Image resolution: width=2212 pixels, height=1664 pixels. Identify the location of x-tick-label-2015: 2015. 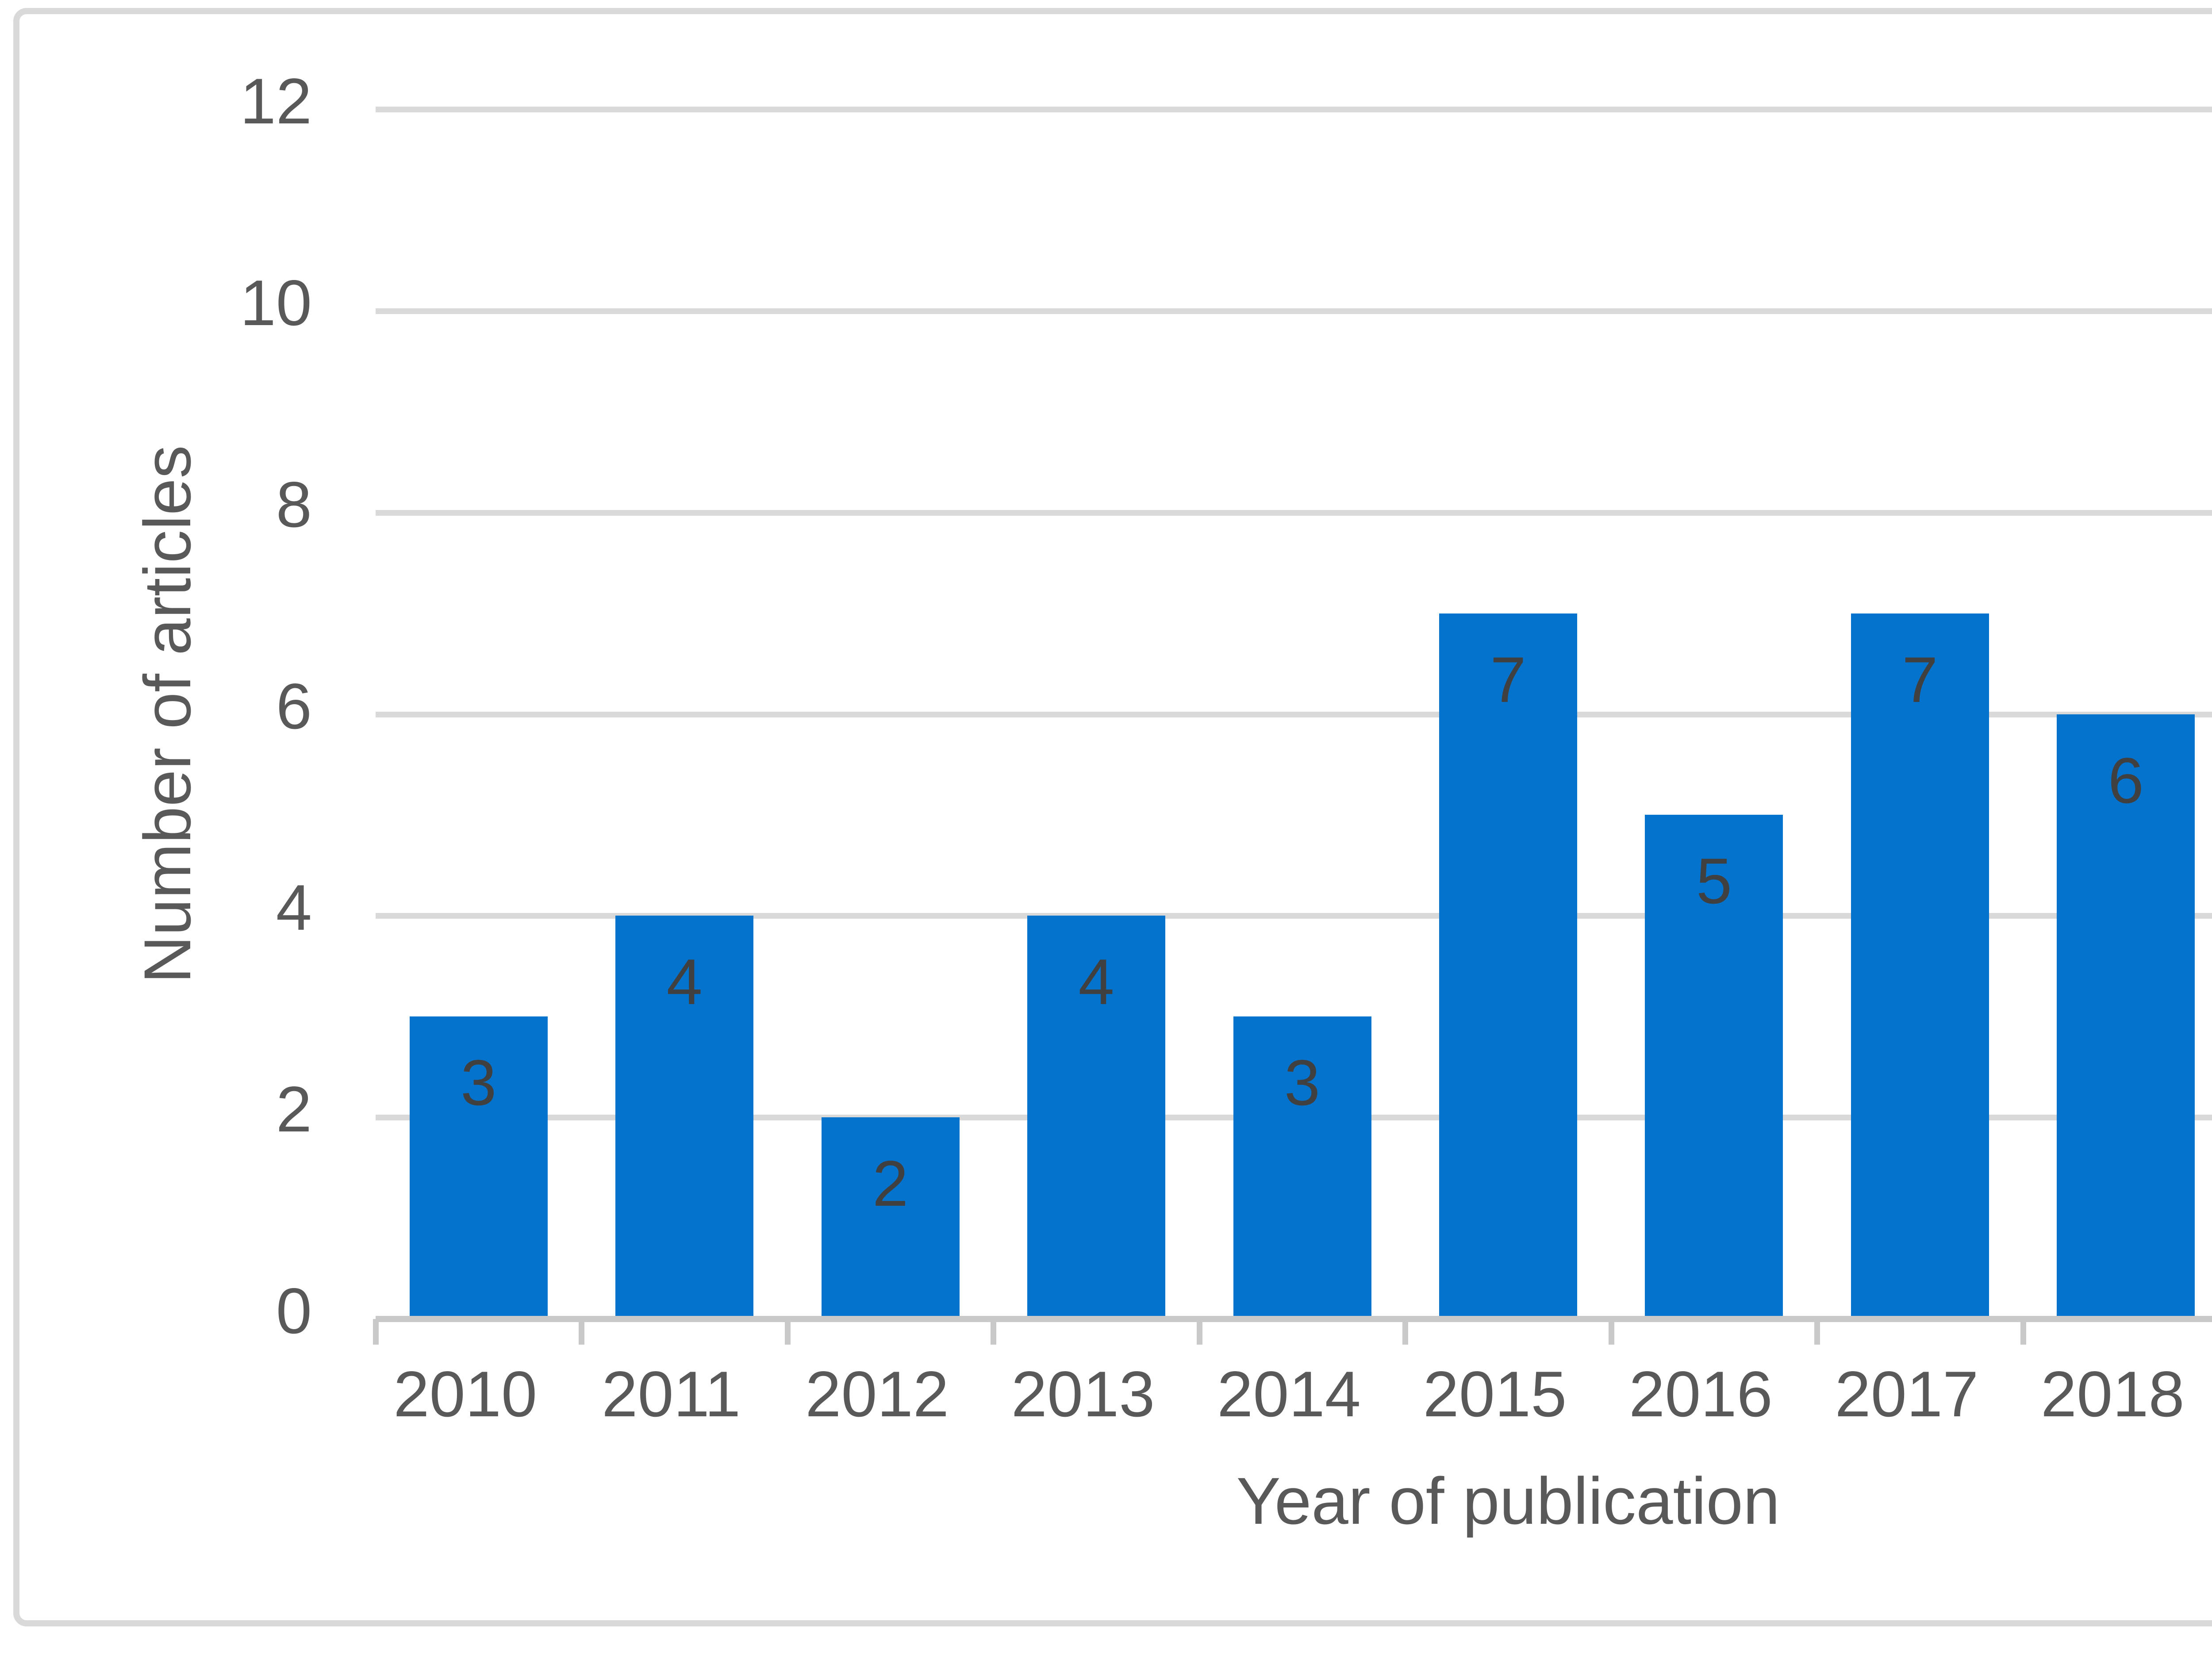
(1495, 1394).